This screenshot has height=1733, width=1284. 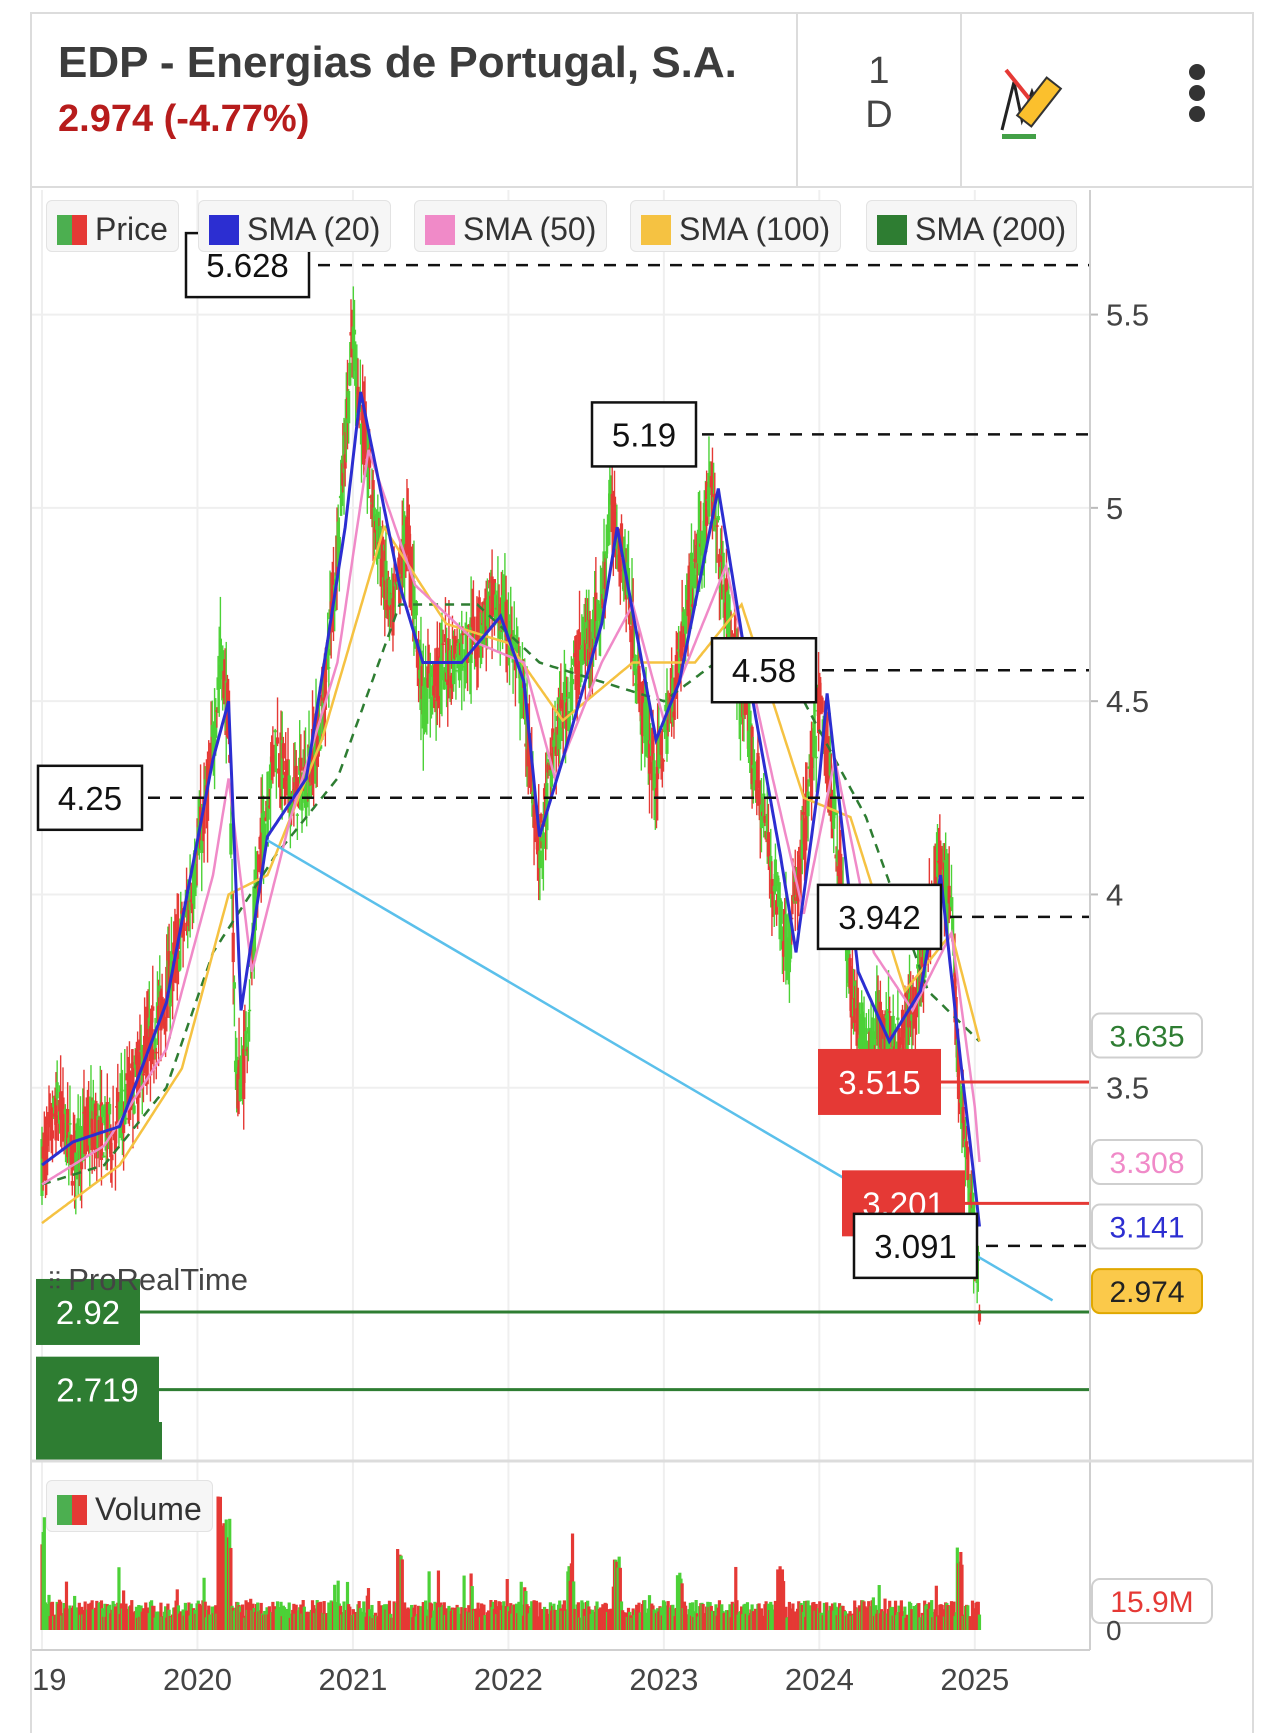 I want to click on drawing-tool-button, so click(x=1052, y=99).